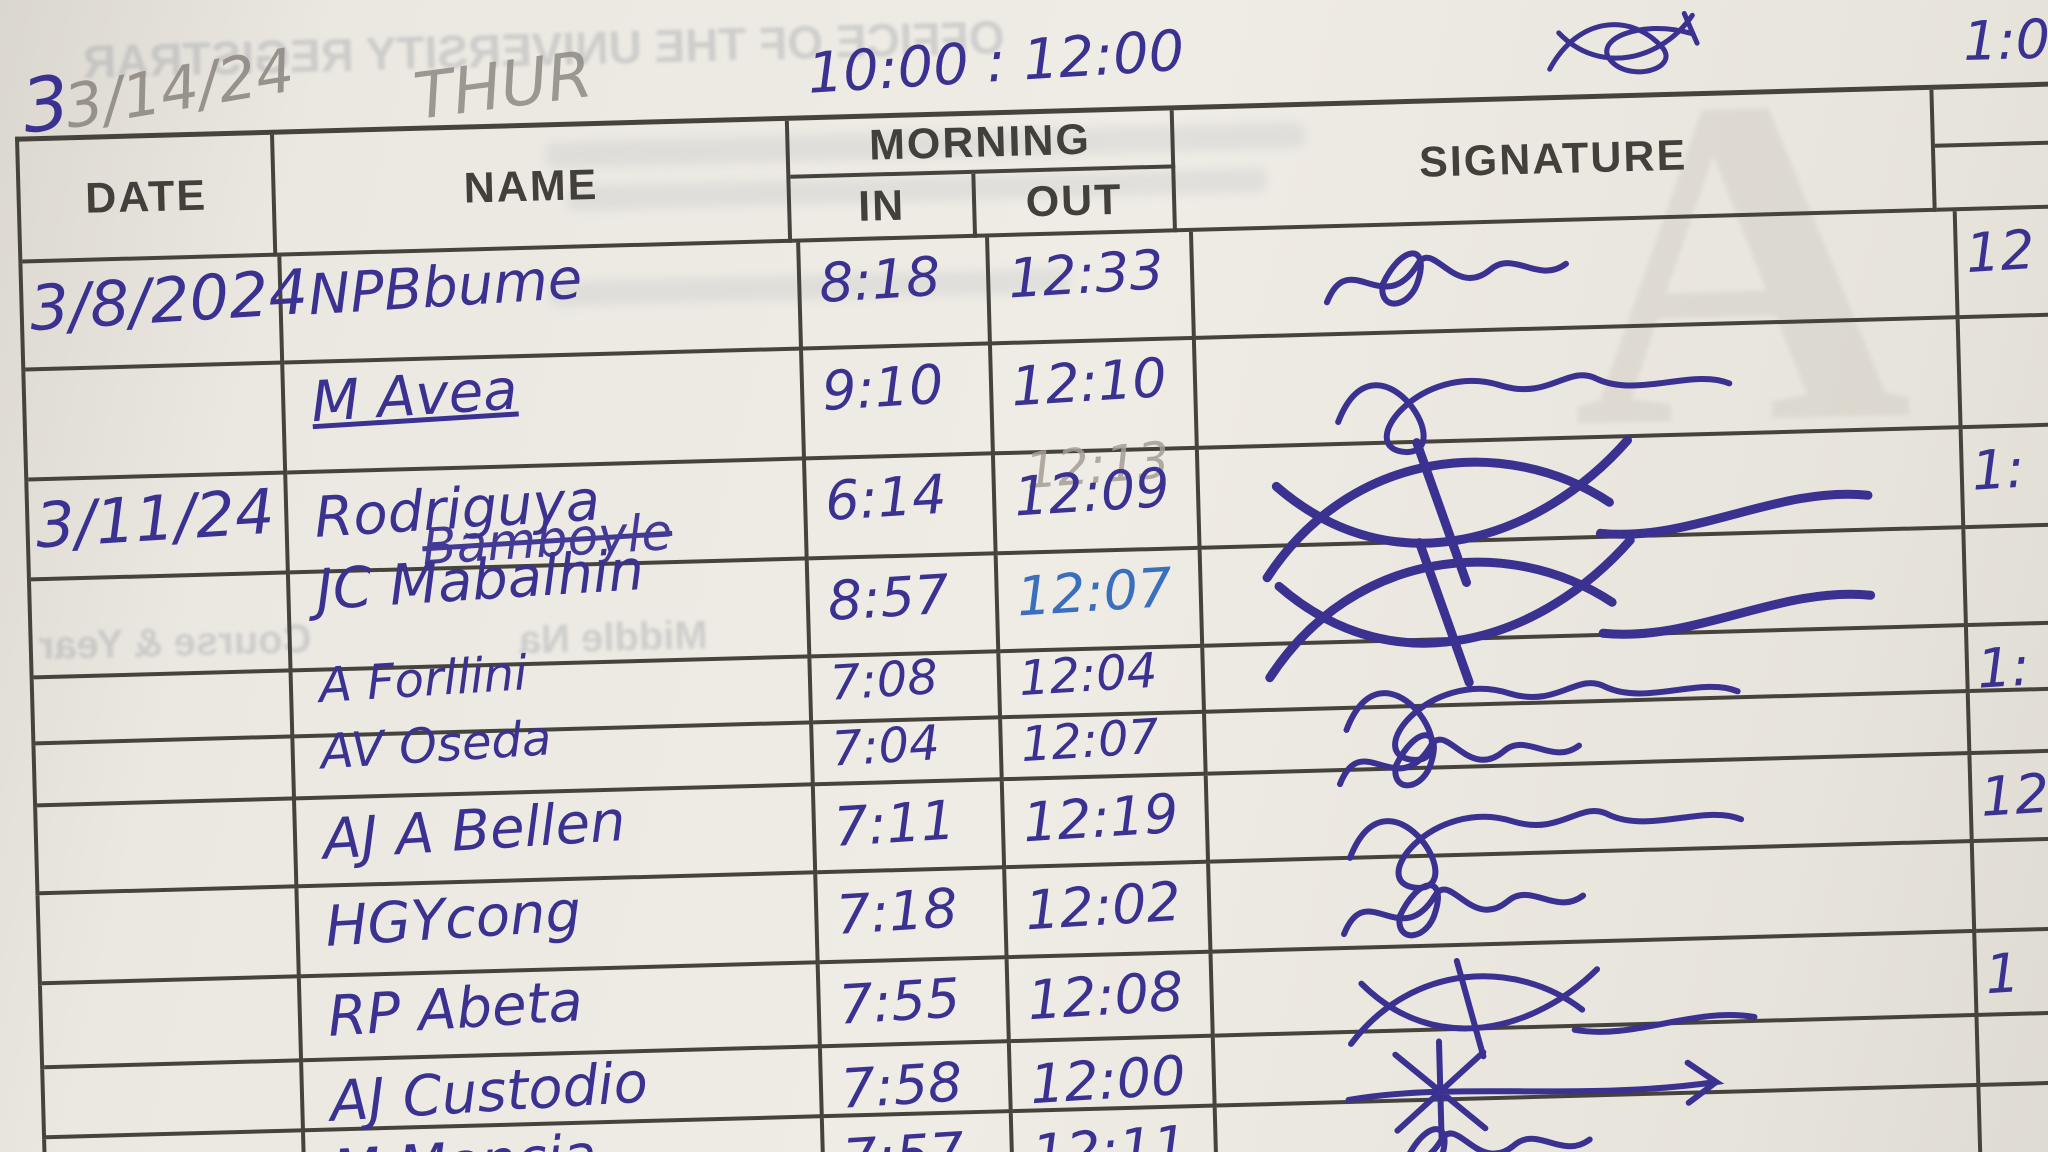 The image size is (2048, 1152). I want to click on handwritten-name: AV Oseda, so click(436, 745).